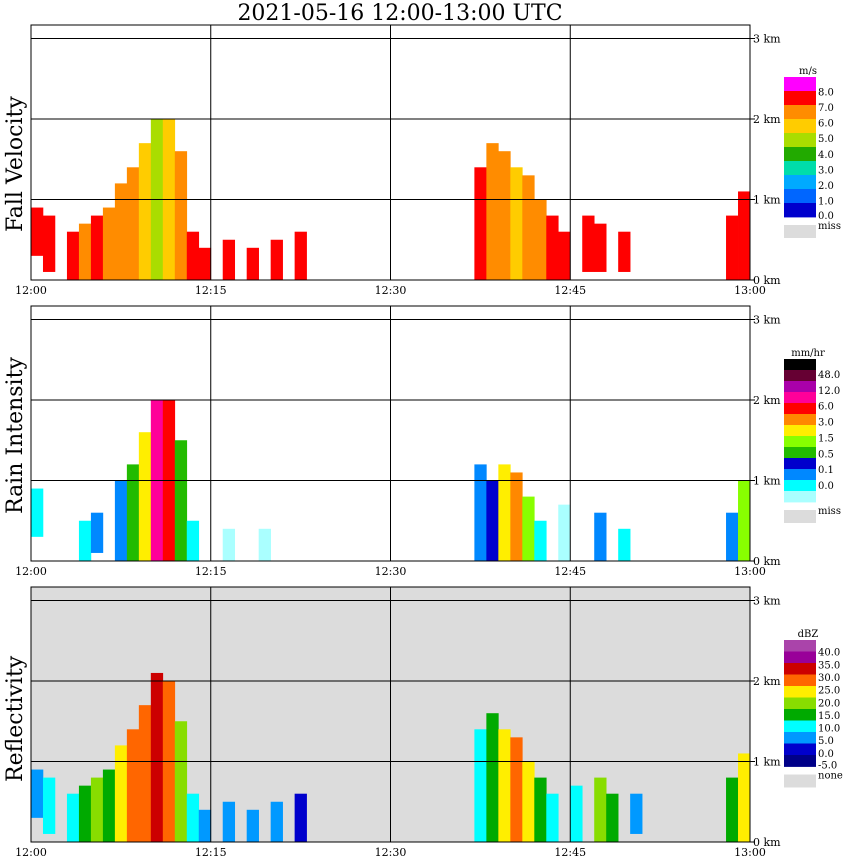  What do you see at coordinates (829, 691) in the screenshot?
I see `colorbar-label: 25.0` at bounding box center [829, 691].